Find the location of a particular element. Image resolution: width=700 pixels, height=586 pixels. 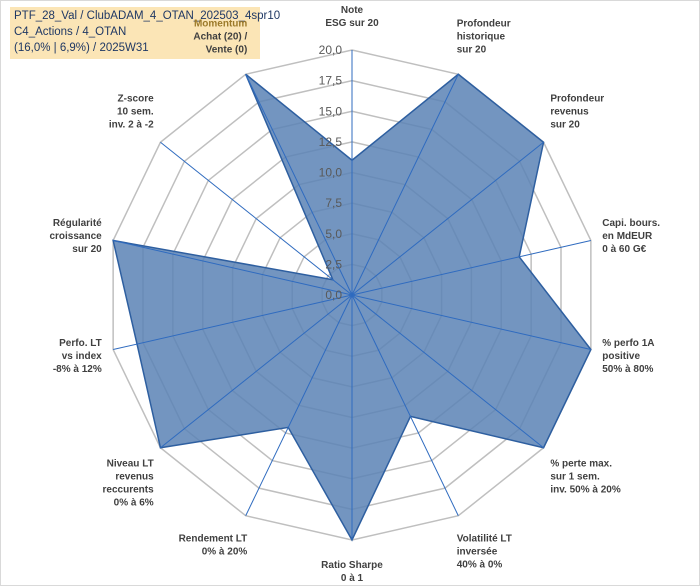

axis-label-line: Volatilité LT is located at coordinates (484, 538).